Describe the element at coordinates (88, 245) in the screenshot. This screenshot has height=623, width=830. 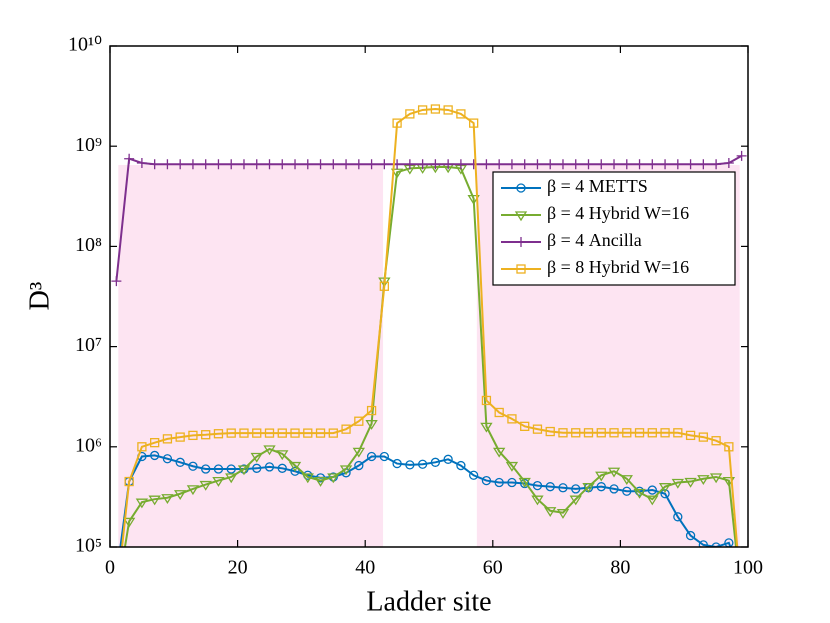
I see `y-tick-label: 10⁸` at that location.